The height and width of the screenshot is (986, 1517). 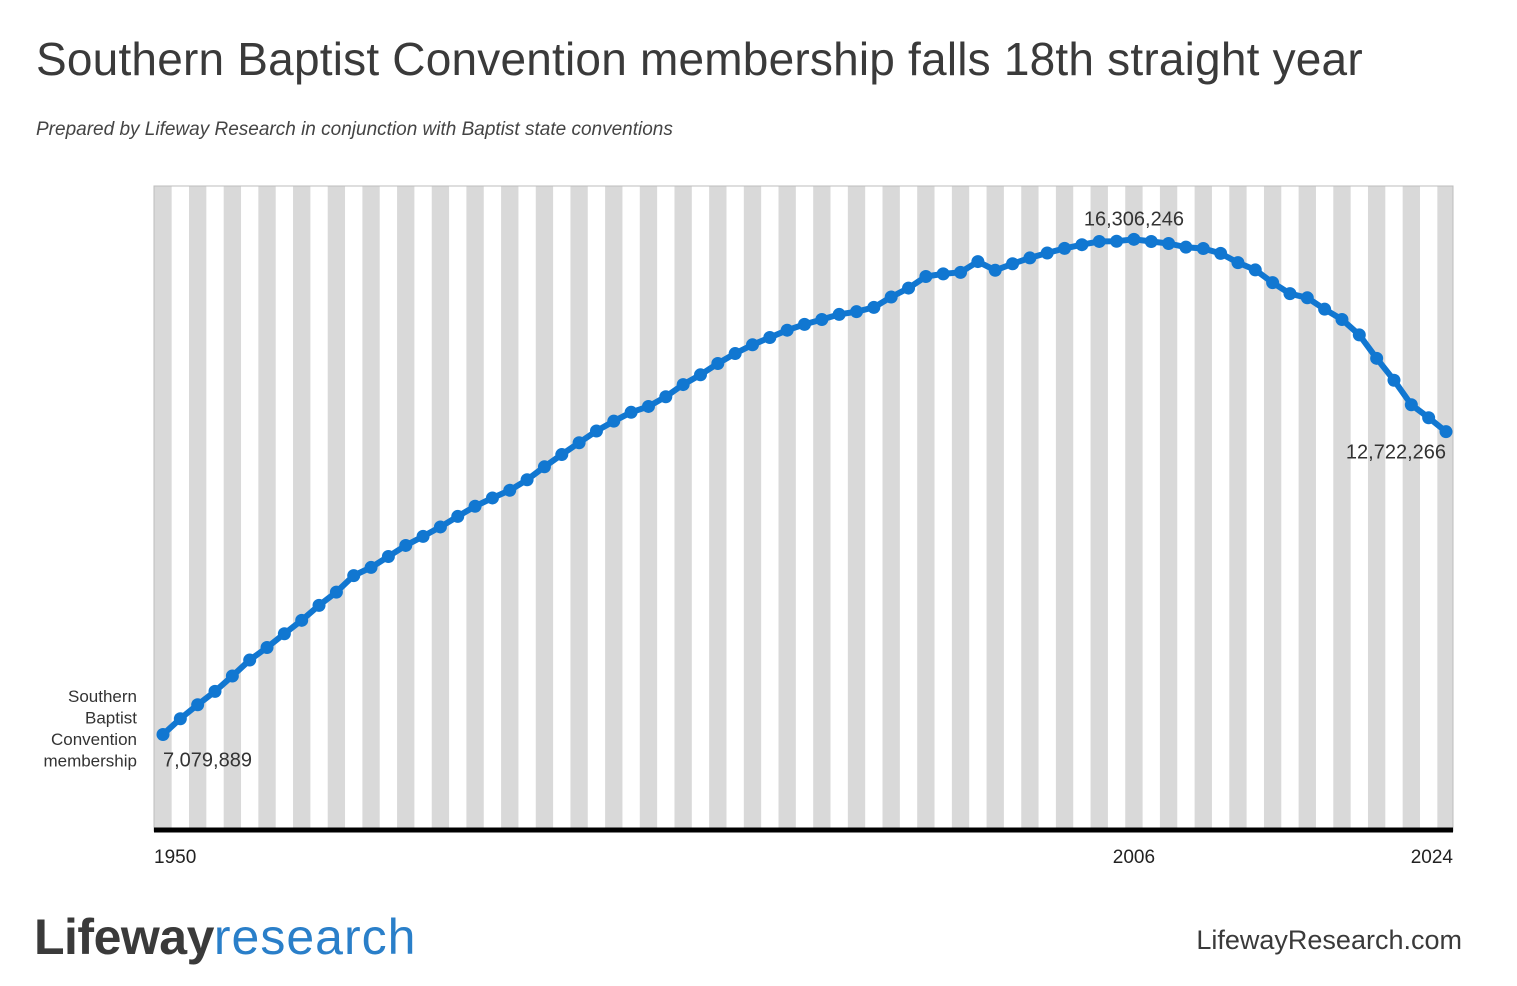 What do you see at coordinates (94, 739) in the screenshot?
I see `series-label-line: Convention` at bounding box center [94, 739].